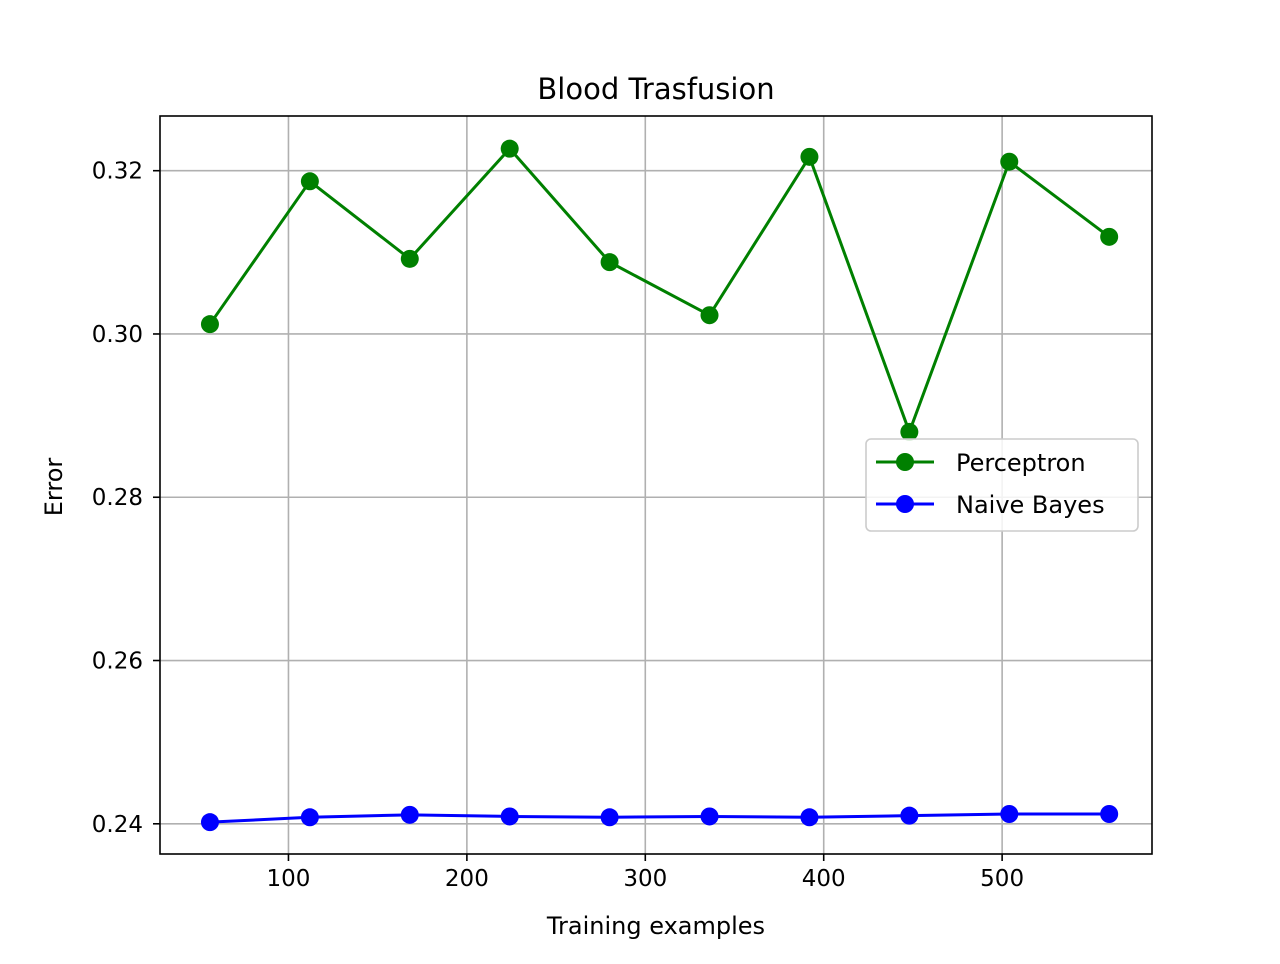  I want to click on x-tick-label: 200, so click(467, 879).